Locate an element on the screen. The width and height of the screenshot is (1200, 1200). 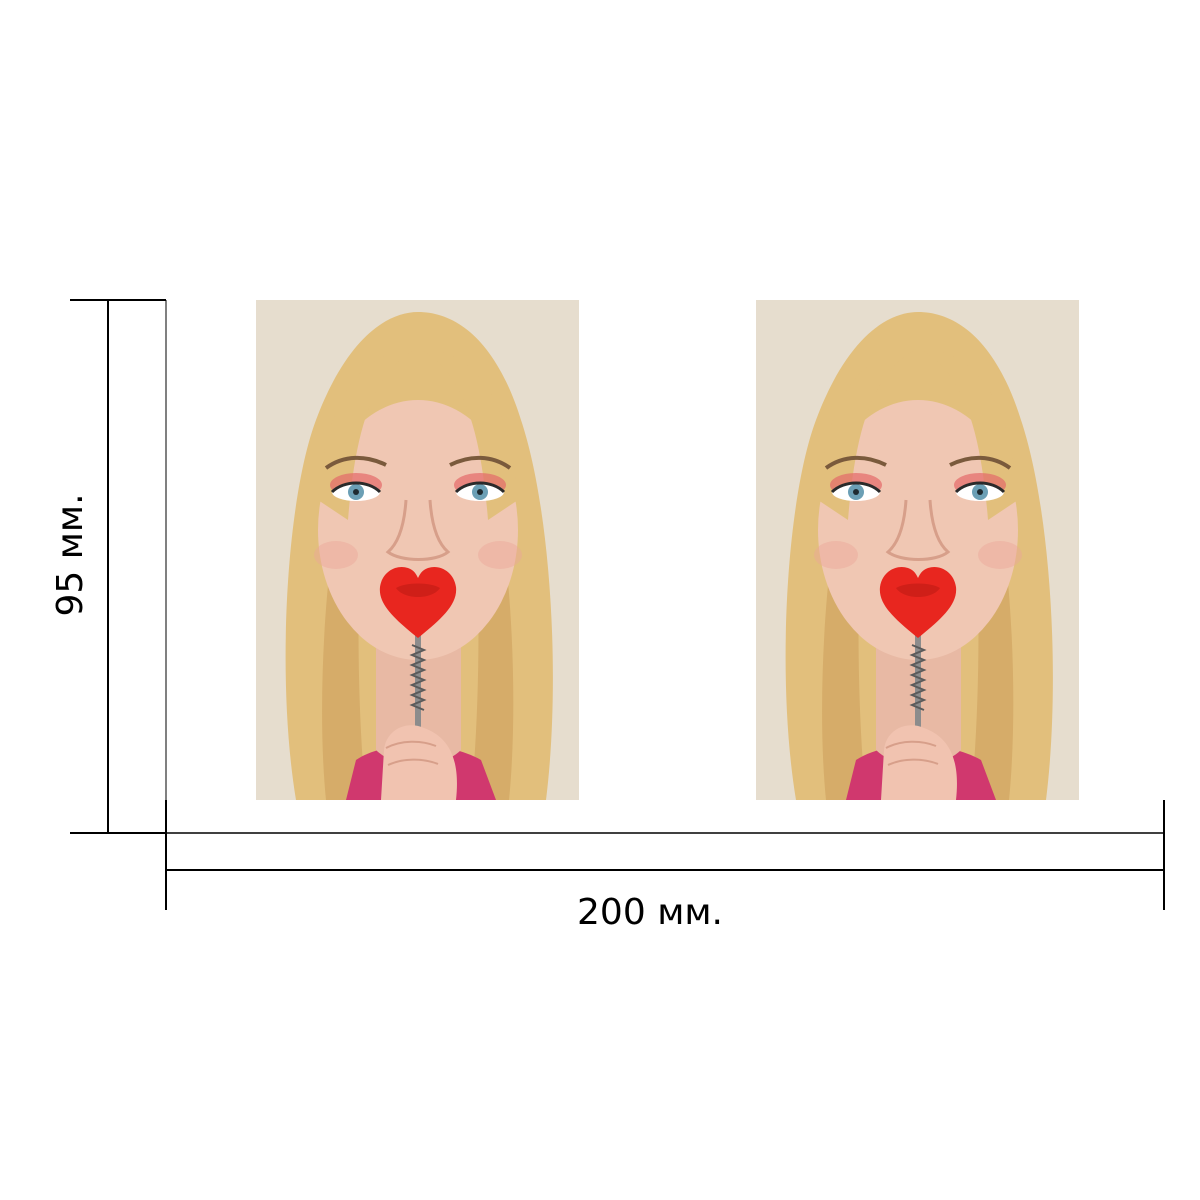
width-dimension is located at coordinates (665, 855).